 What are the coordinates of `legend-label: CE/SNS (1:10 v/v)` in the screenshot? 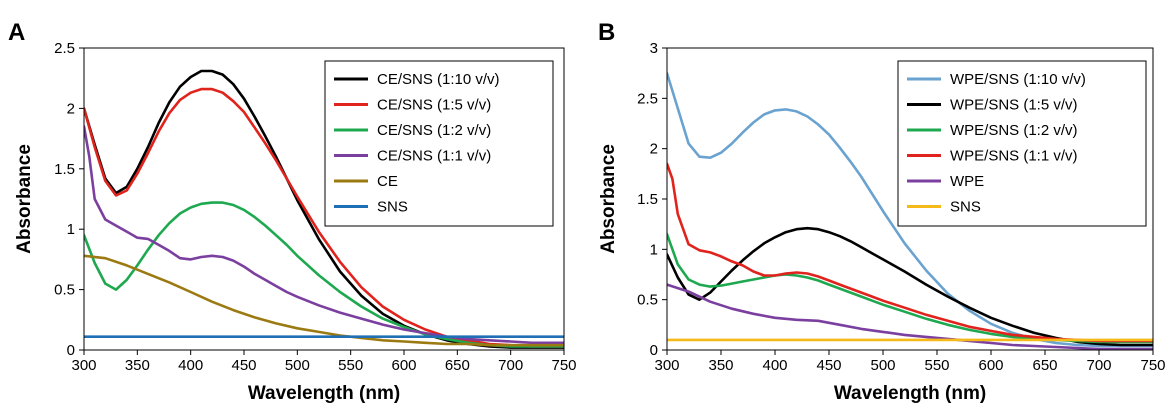 It's located at (438, 79).